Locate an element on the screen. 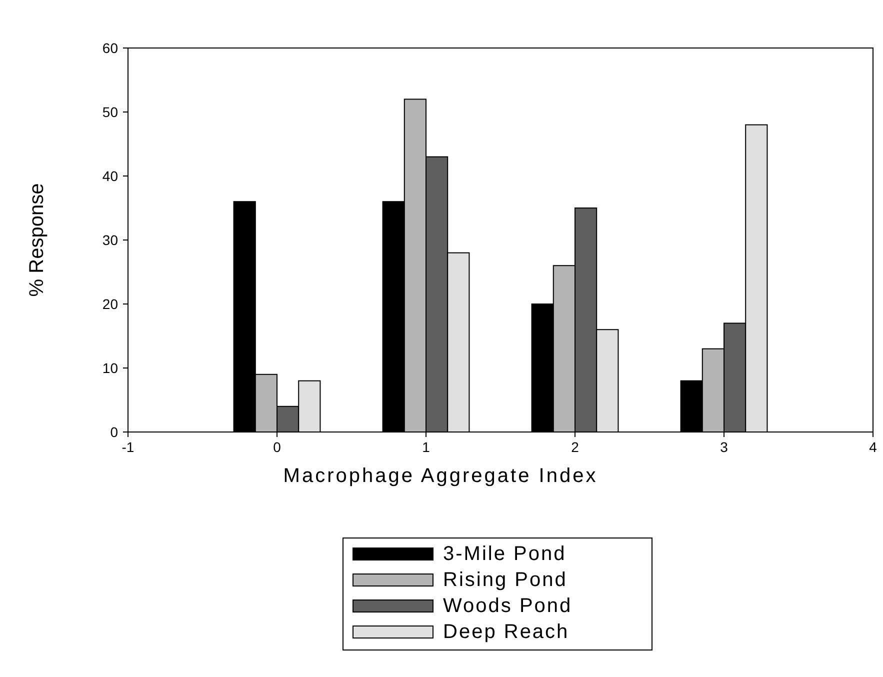 Image resolution: width=883 pixels, height=677 pixels. legend-label: Deep Reach is located at coordinates (506, 632).